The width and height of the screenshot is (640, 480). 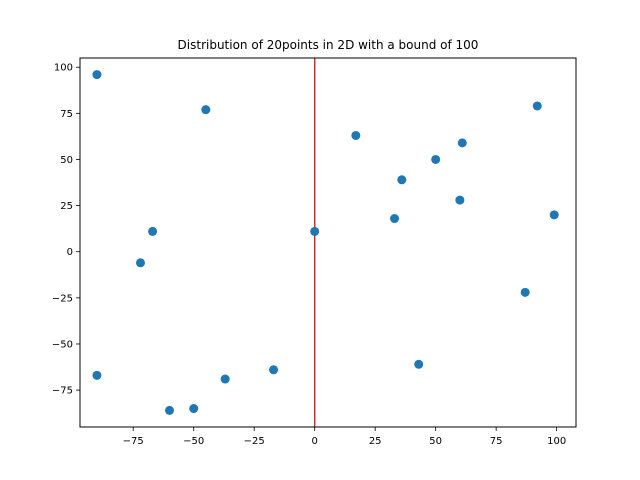 What do you see at coordinates (66, 206) in the screenshot?
I see `y-tick-label: 25` at bounding box center [66, 206].